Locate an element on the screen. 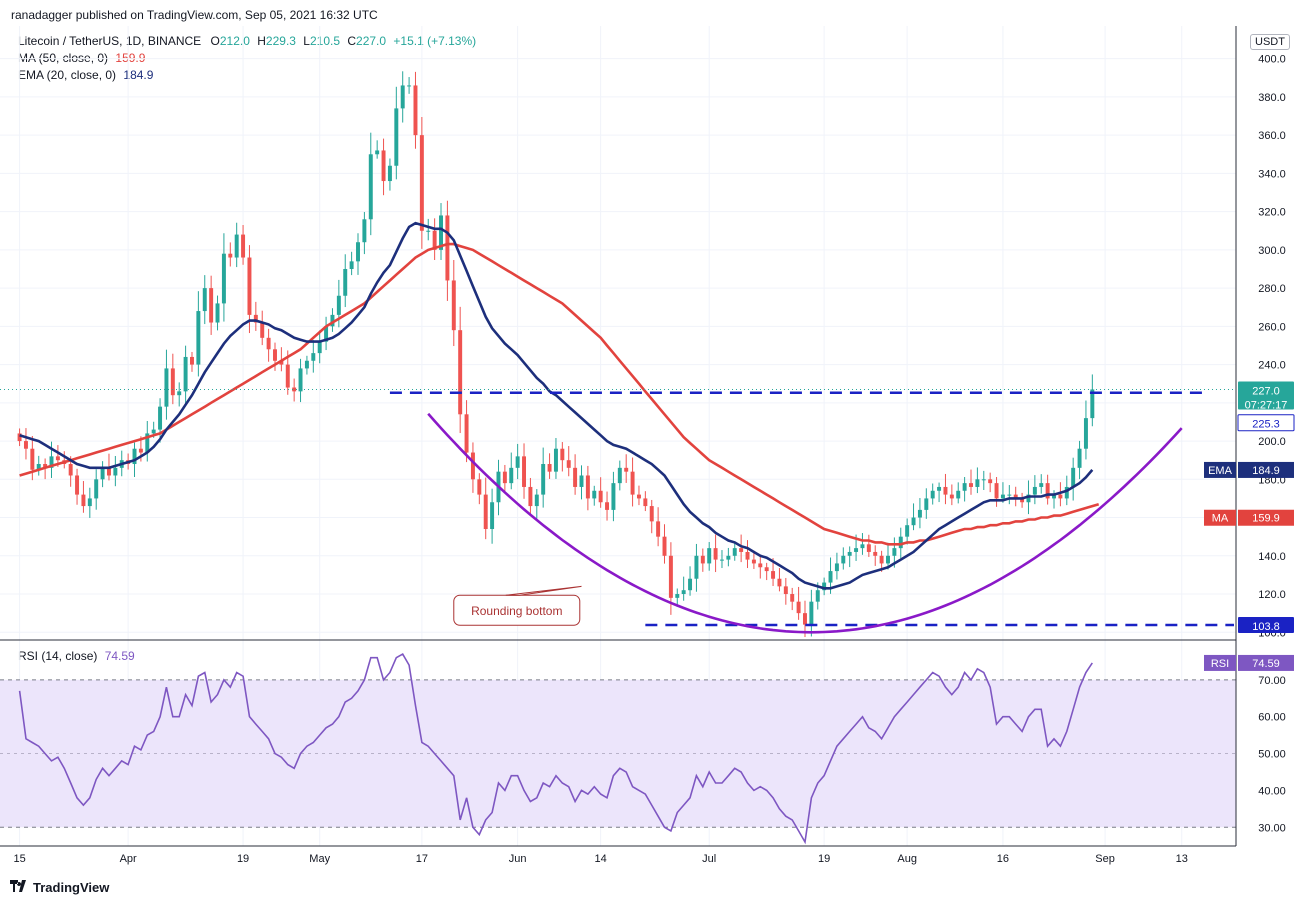  support-badge: 103.8 is located at coordinates (1266, 624).